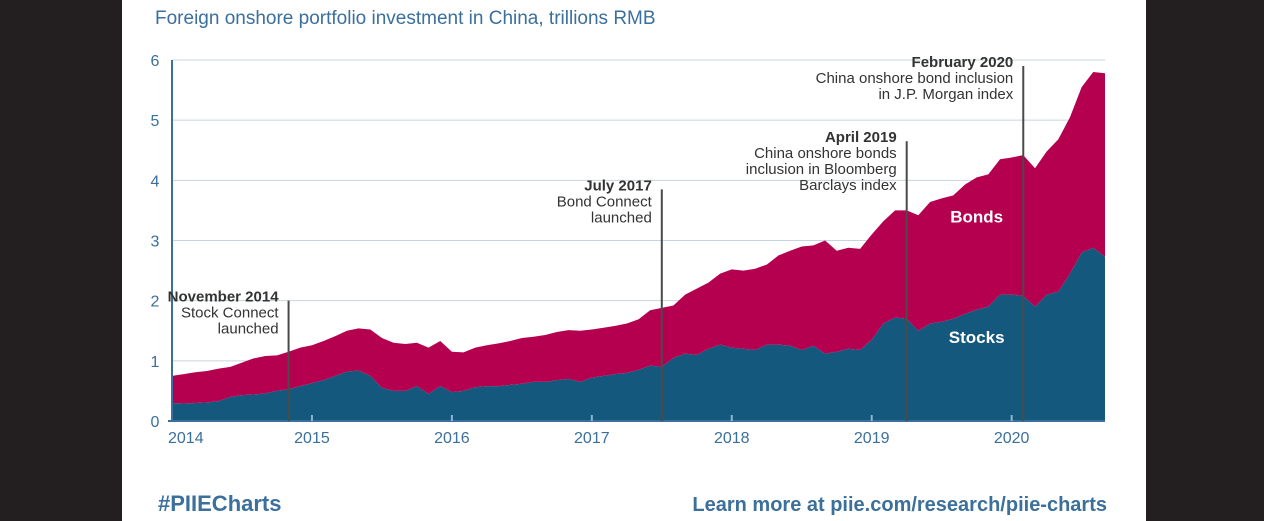 This screenshot has width=1264, height=521. I want to click on annotation-title-4: February 2020, so click(963, 62).